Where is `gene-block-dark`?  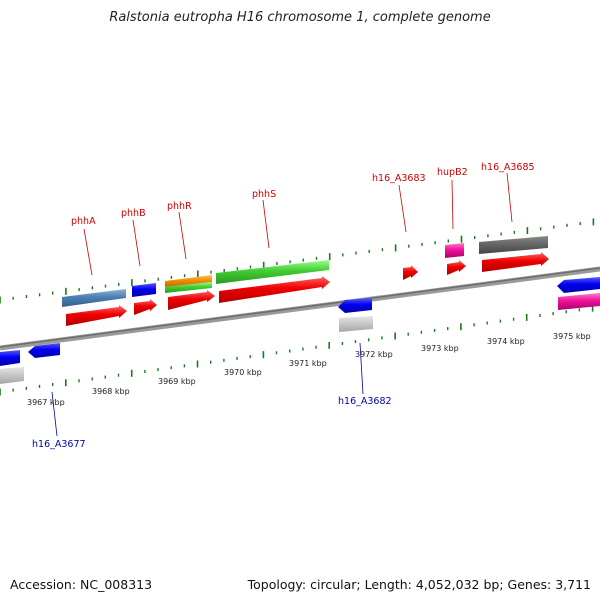
gene-block-dark is located at coordinates (513, 245).